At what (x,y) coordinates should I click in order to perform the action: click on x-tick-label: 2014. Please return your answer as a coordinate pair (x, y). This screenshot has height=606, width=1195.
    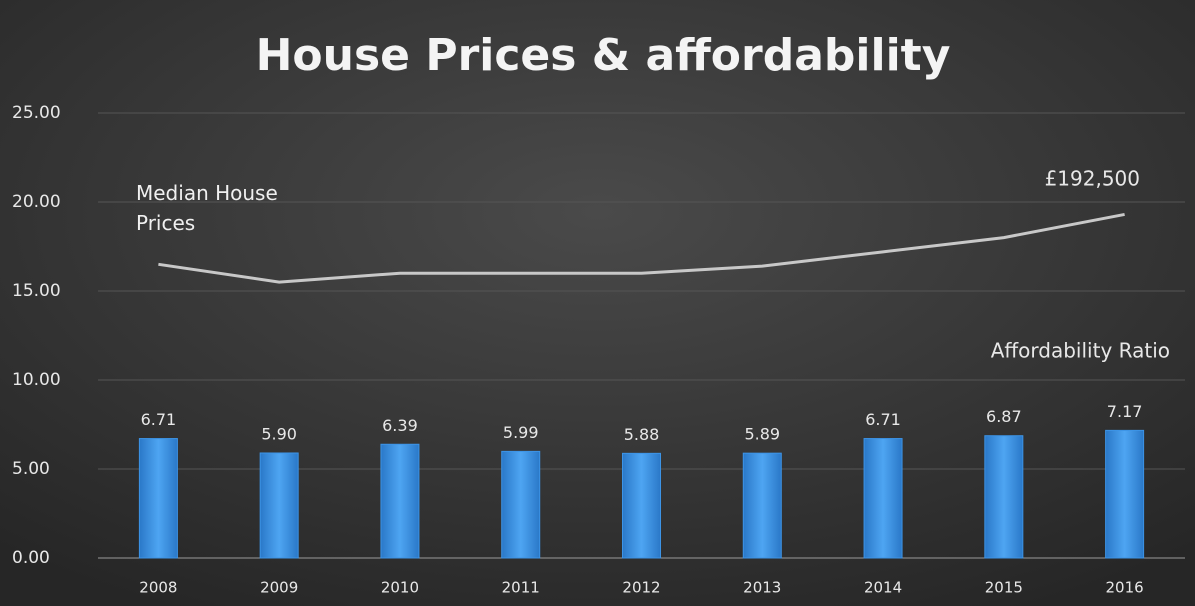
    Looking at the image, I should click on (883, 588).